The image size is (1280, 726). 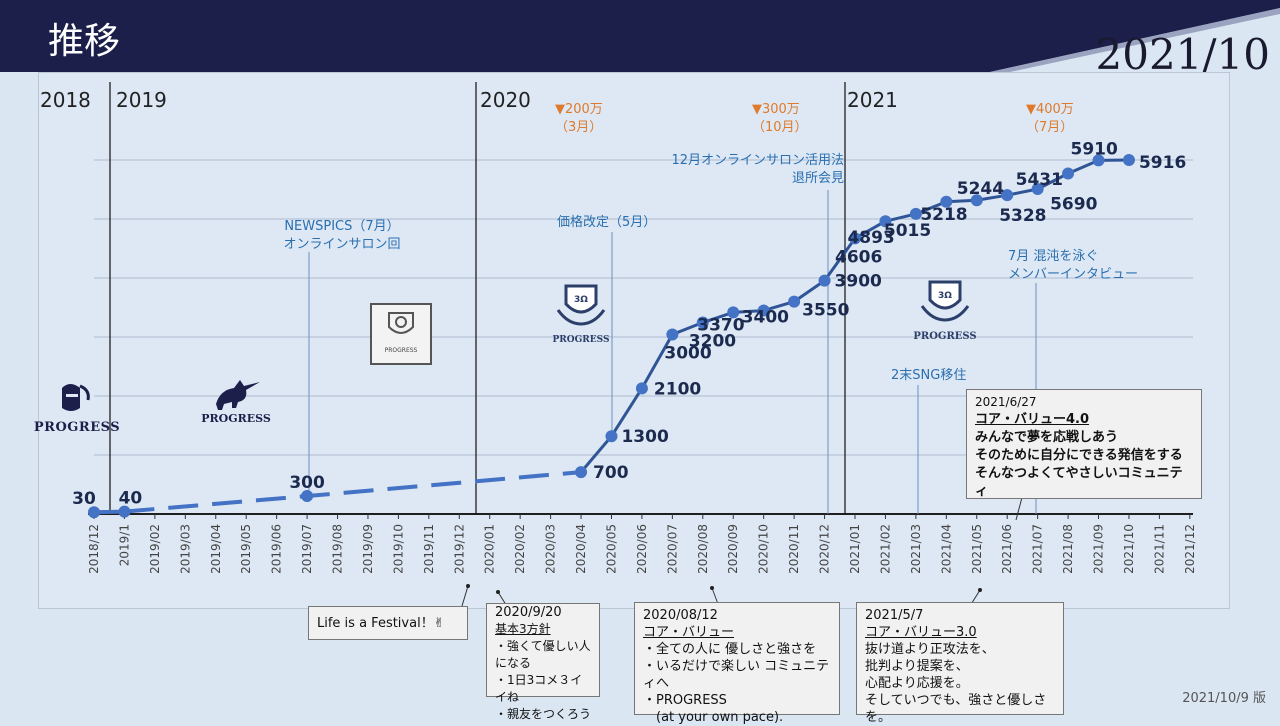 What do you see at coordinates (1224, 698) in the screenshot?
I see `version-label: 2021/10/9 版` at bounding box center [1224, 698].